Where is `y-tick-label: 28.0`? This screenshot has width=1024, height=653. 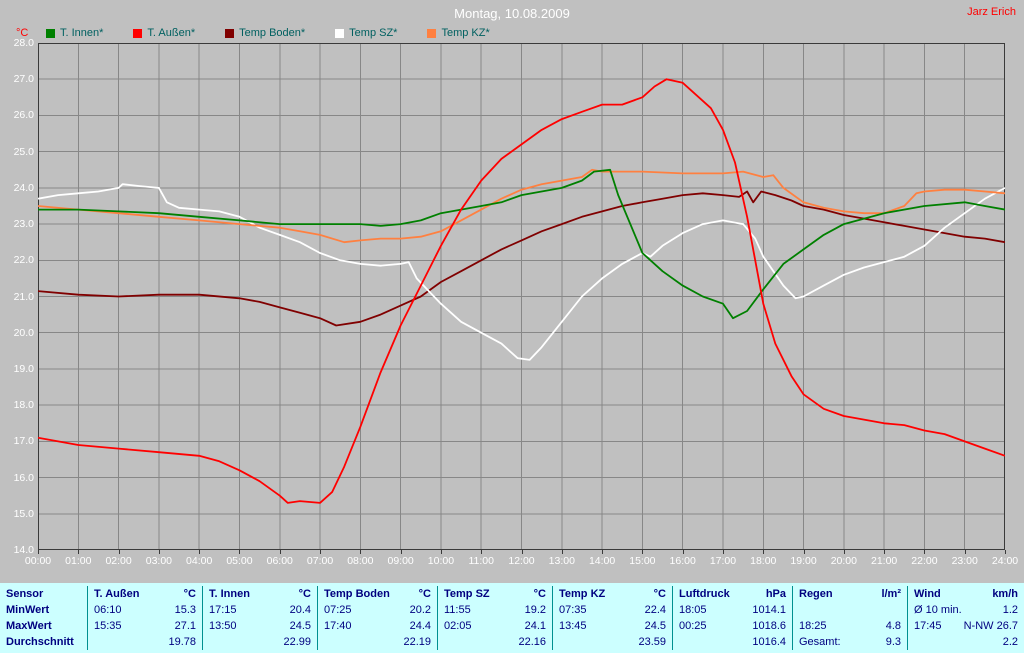 y-tick-label: 28.0 is located at coordinates (23, 43).